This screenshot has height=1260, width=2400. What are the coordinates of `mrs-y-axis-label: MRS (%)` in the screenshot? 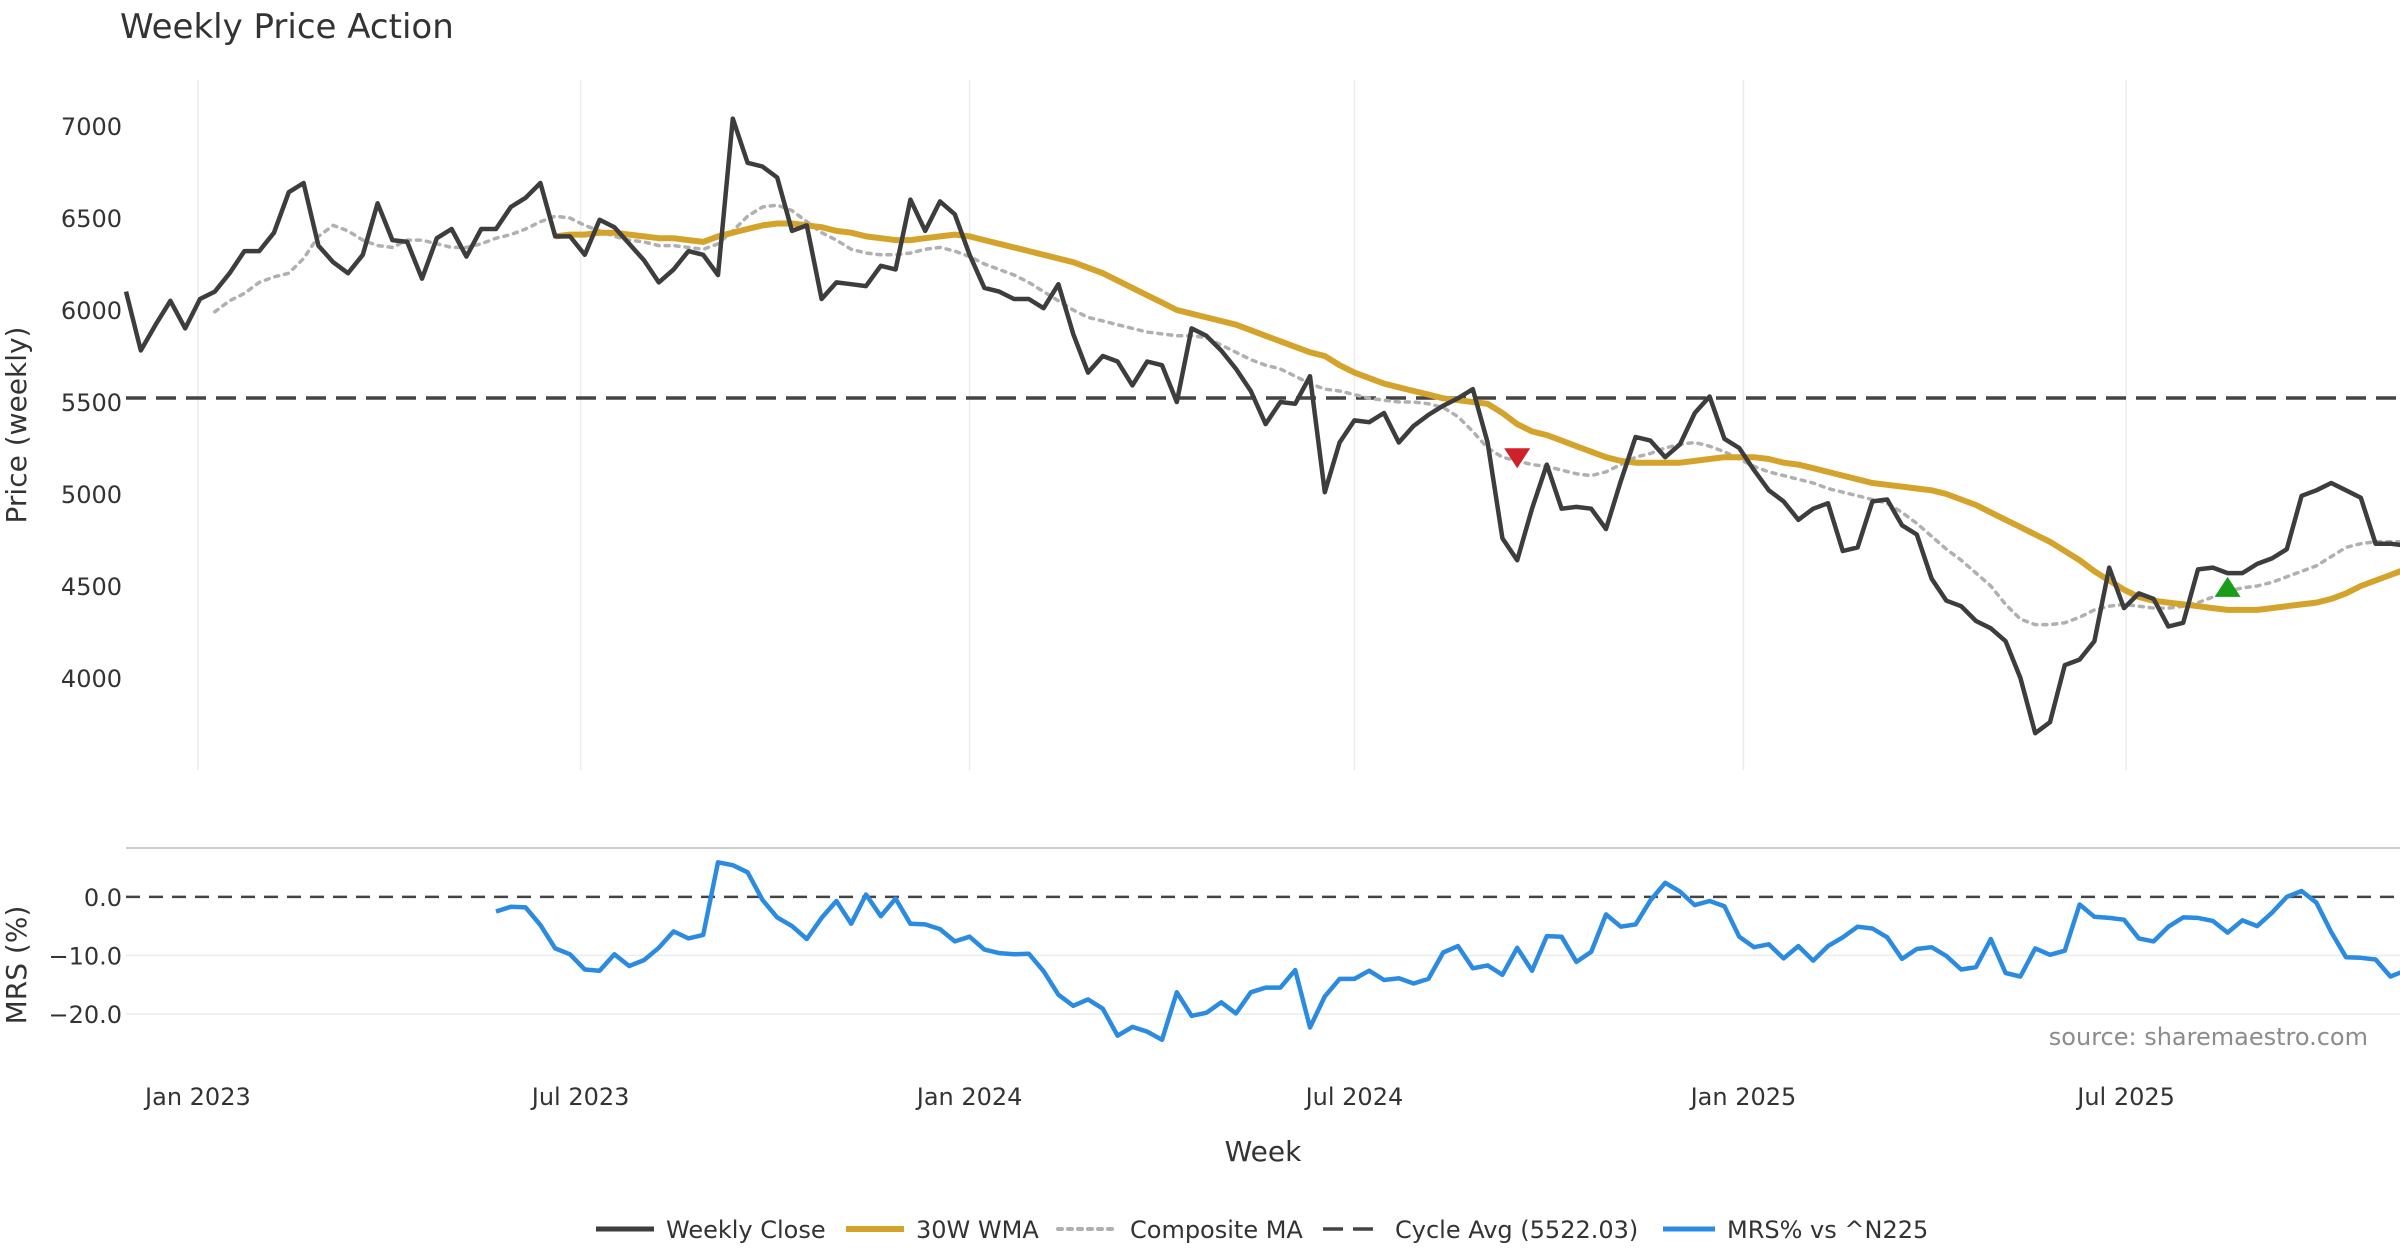 It's located at (16, 965).